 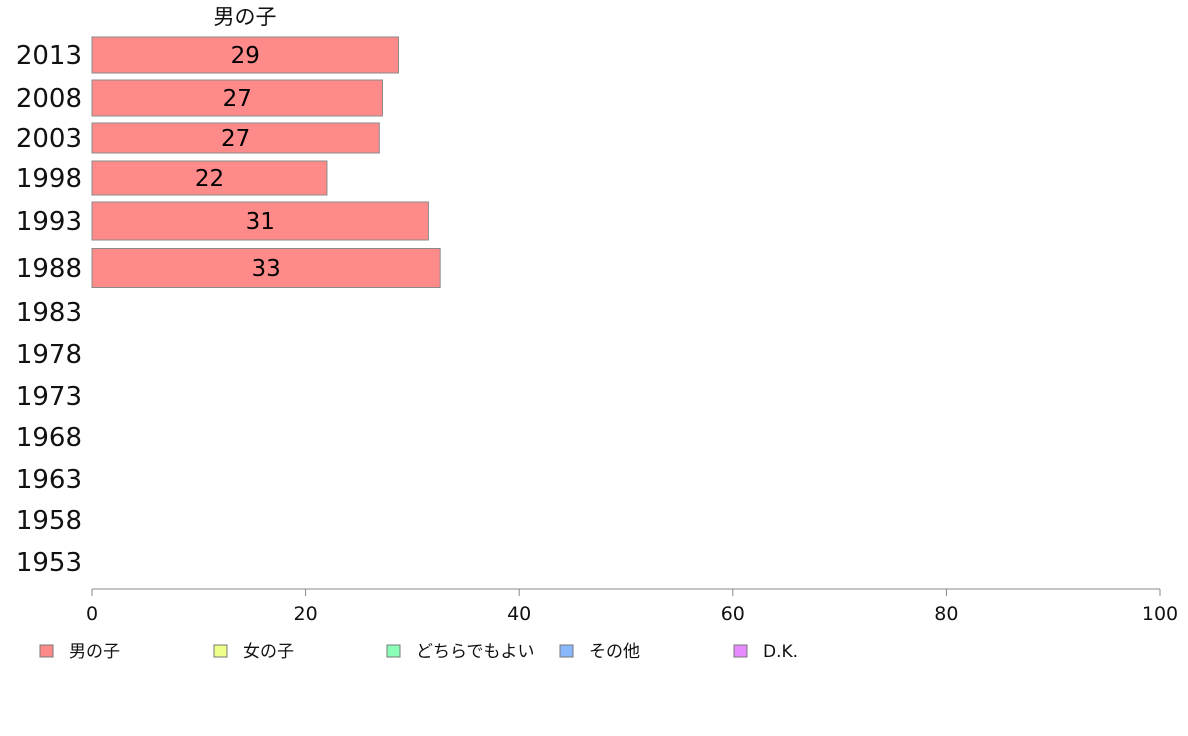 I want to click on x-tick-label: 80, so click(x=946, y=614).